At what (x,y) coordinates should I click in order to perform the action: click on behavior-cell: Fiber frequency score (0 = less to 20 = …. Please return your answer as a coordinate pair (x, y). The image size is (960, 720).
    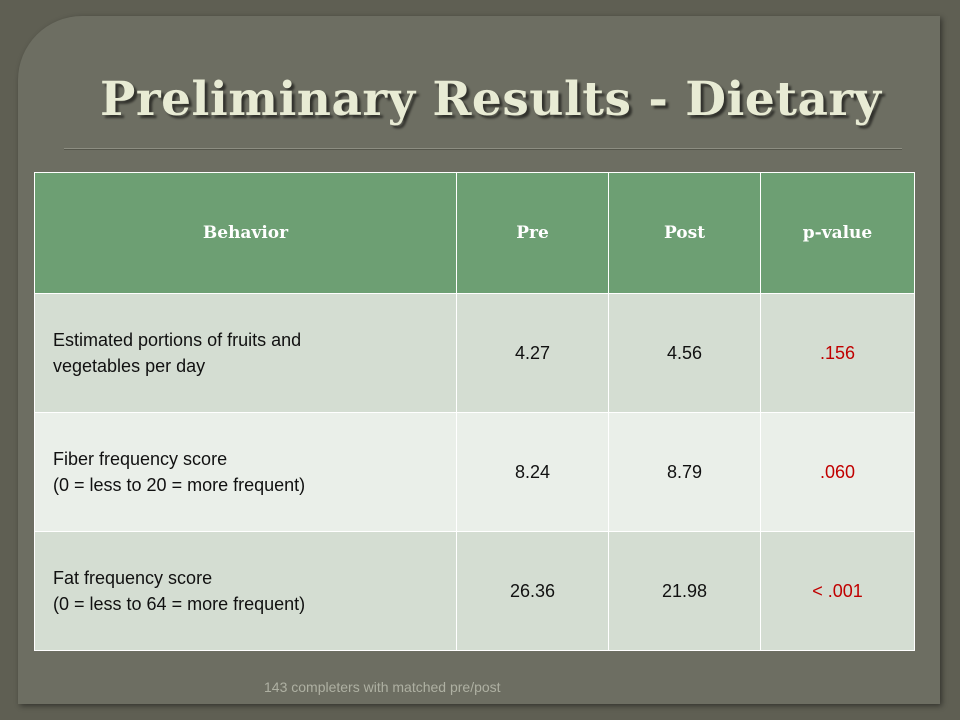
    Looking at the image, I should click on (245, 472).